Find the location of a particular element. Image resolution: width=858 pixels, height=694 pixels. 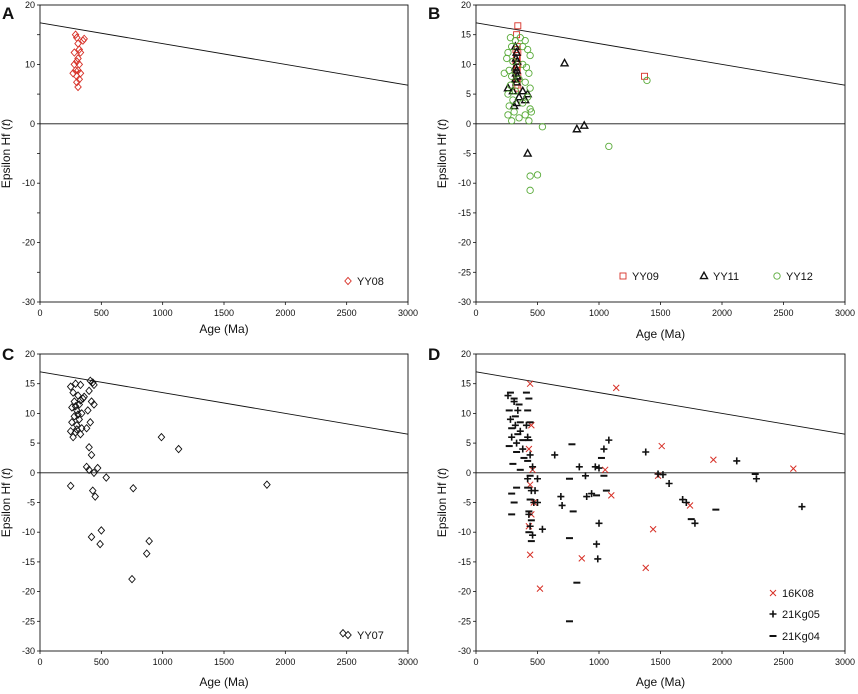

legend-label: YY07 is located at coordinates (370, 636).